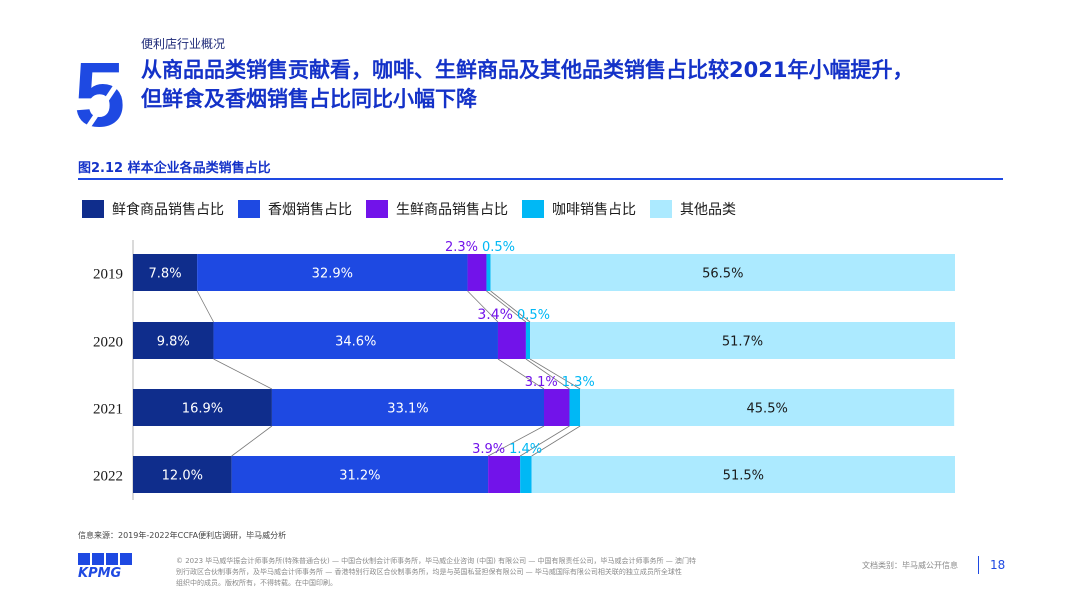 The height and width of the screenshot is (608, 1080). What do you see at coordinates (533, 315) in the screenshot?
I see `data-label-coffee-2020: 0.5%` at bounding box center [533, 315].